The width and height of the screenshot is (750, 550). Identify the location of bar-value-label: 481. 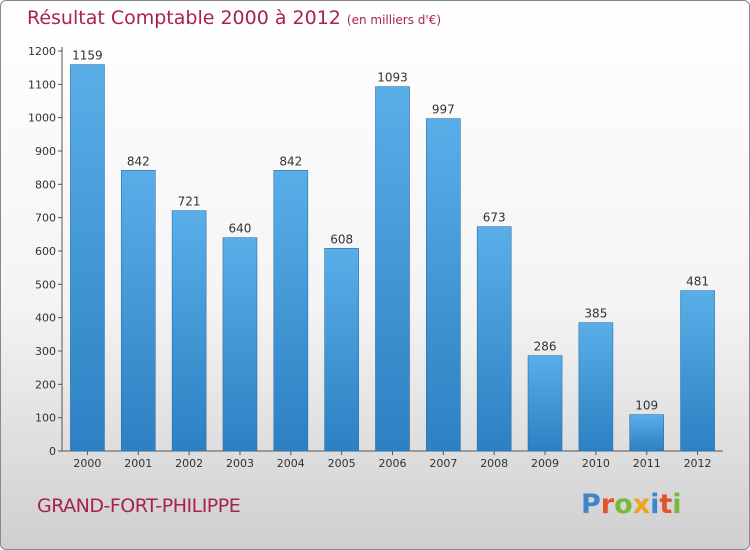
(697, 282).